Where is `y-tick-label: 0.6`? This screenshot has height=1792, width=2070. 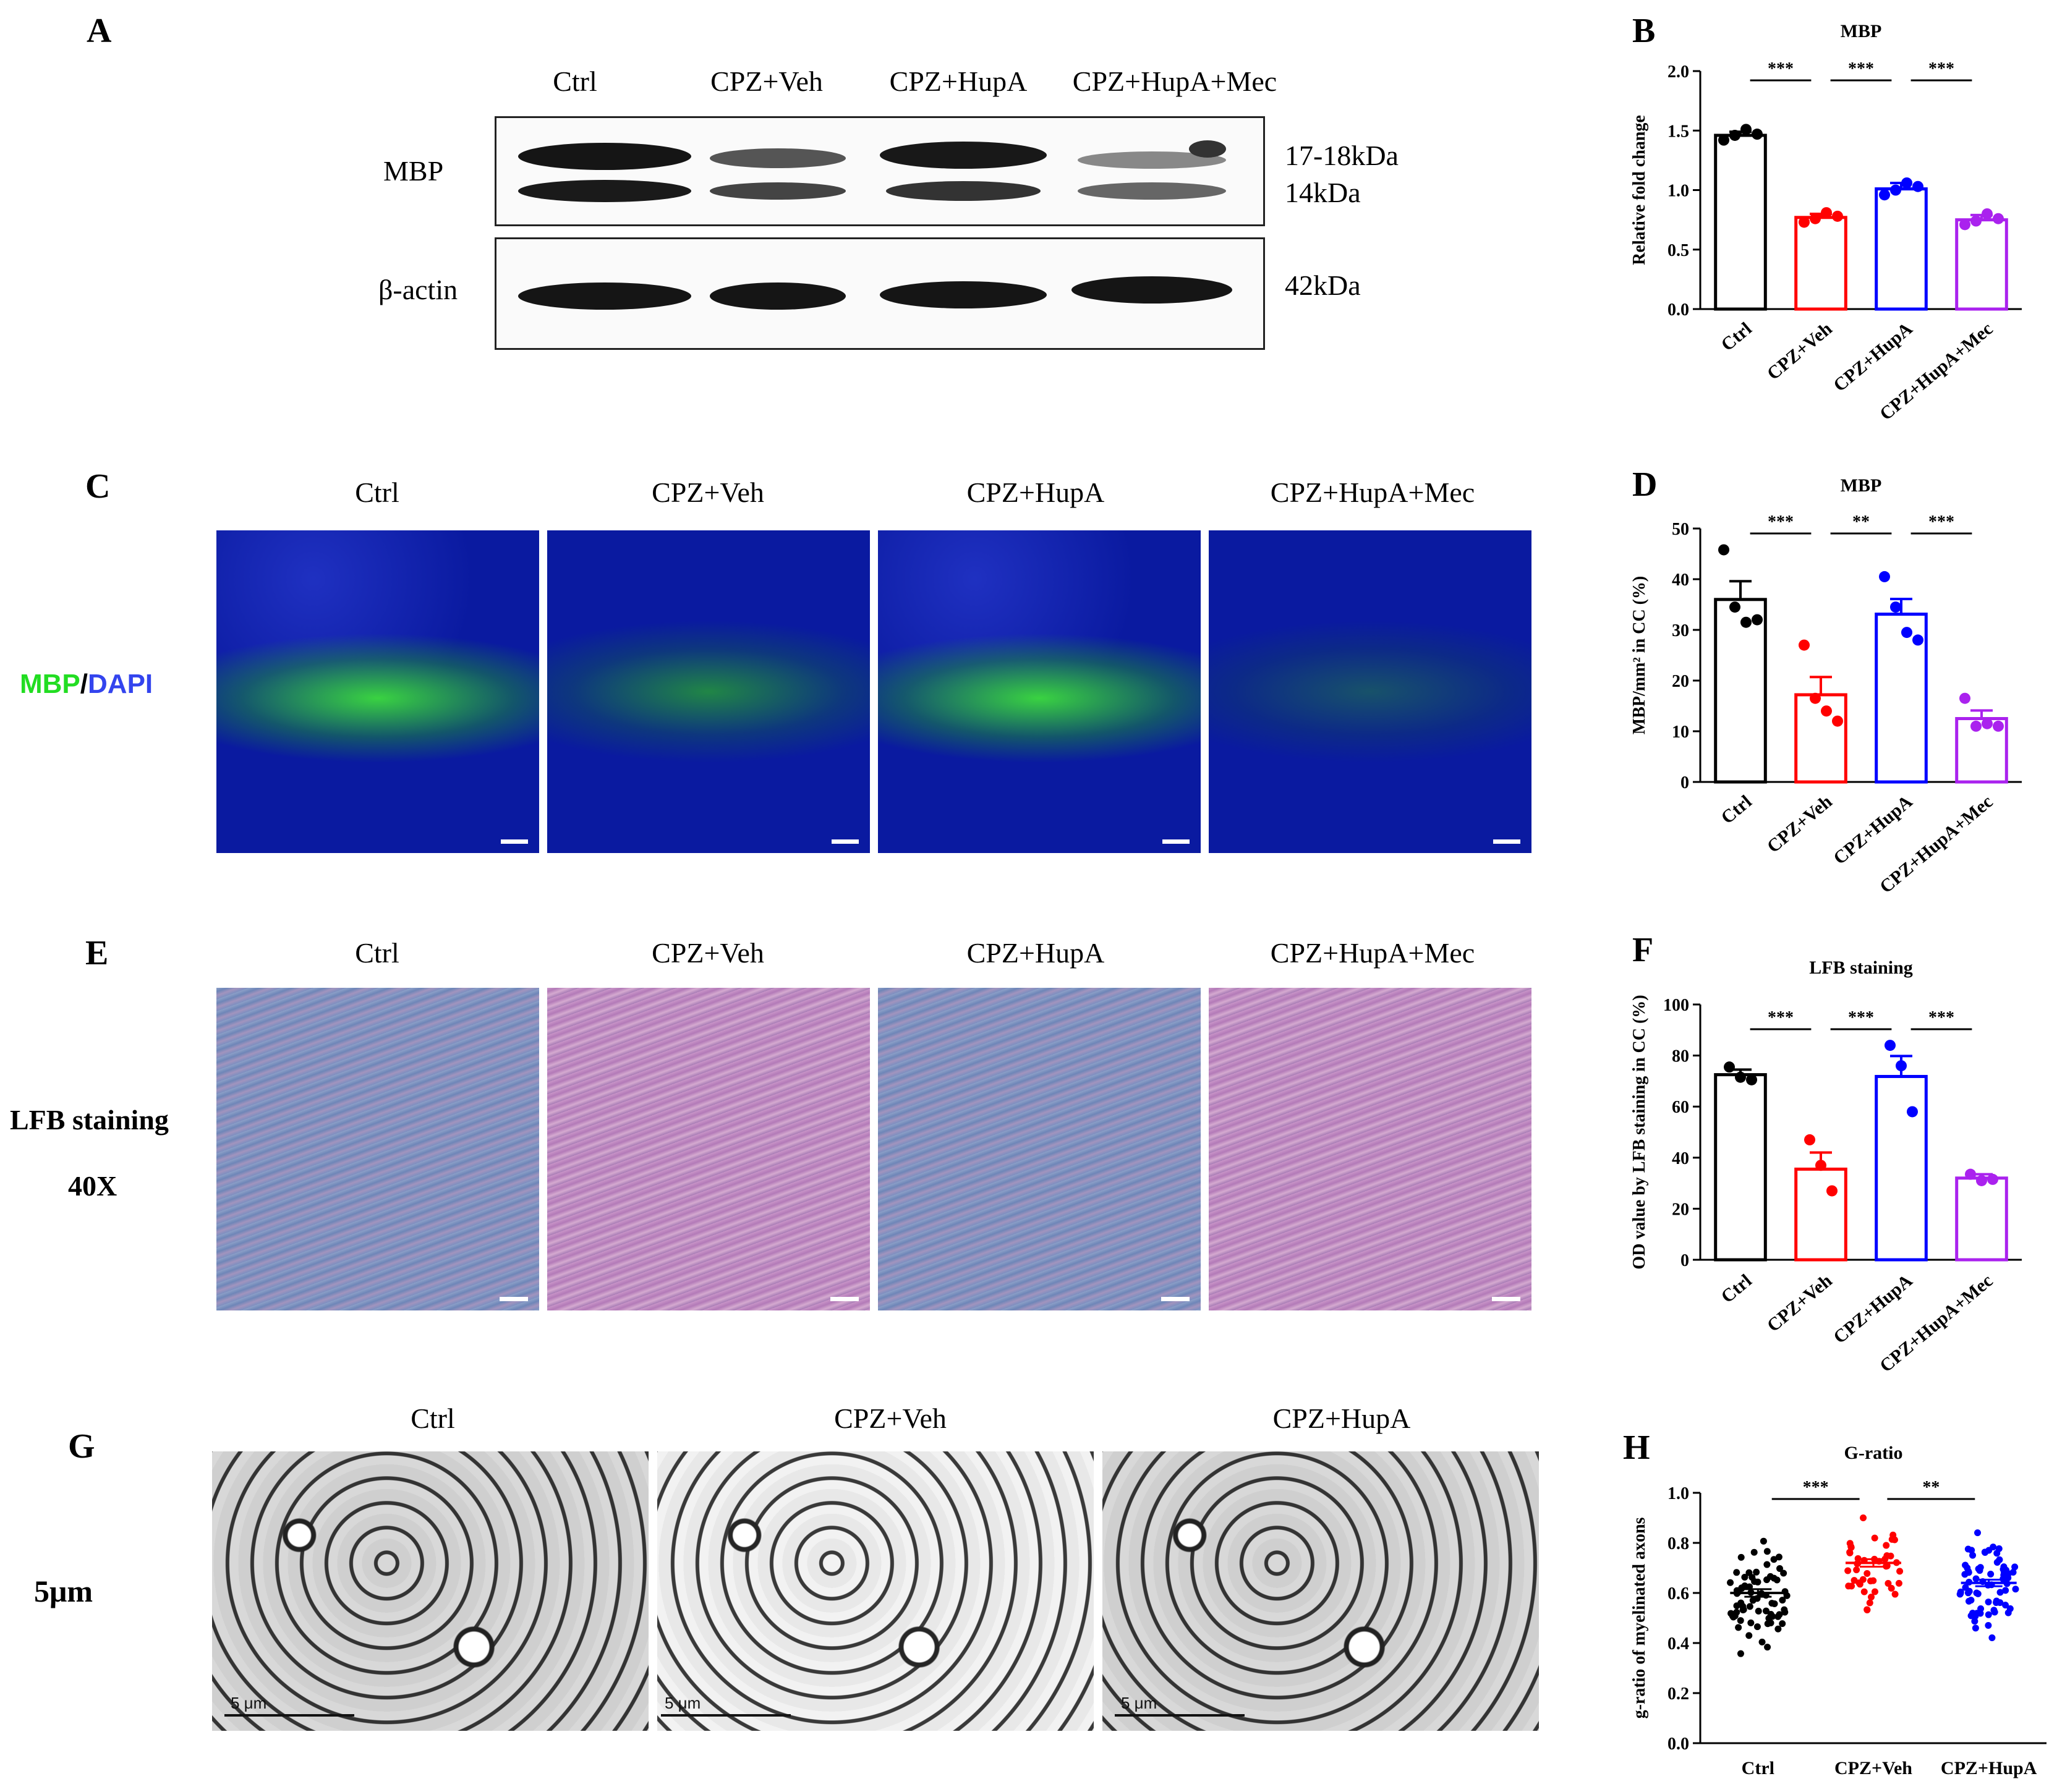 y-tick-label: 0.6 is located at coordinates (1678, 1593).